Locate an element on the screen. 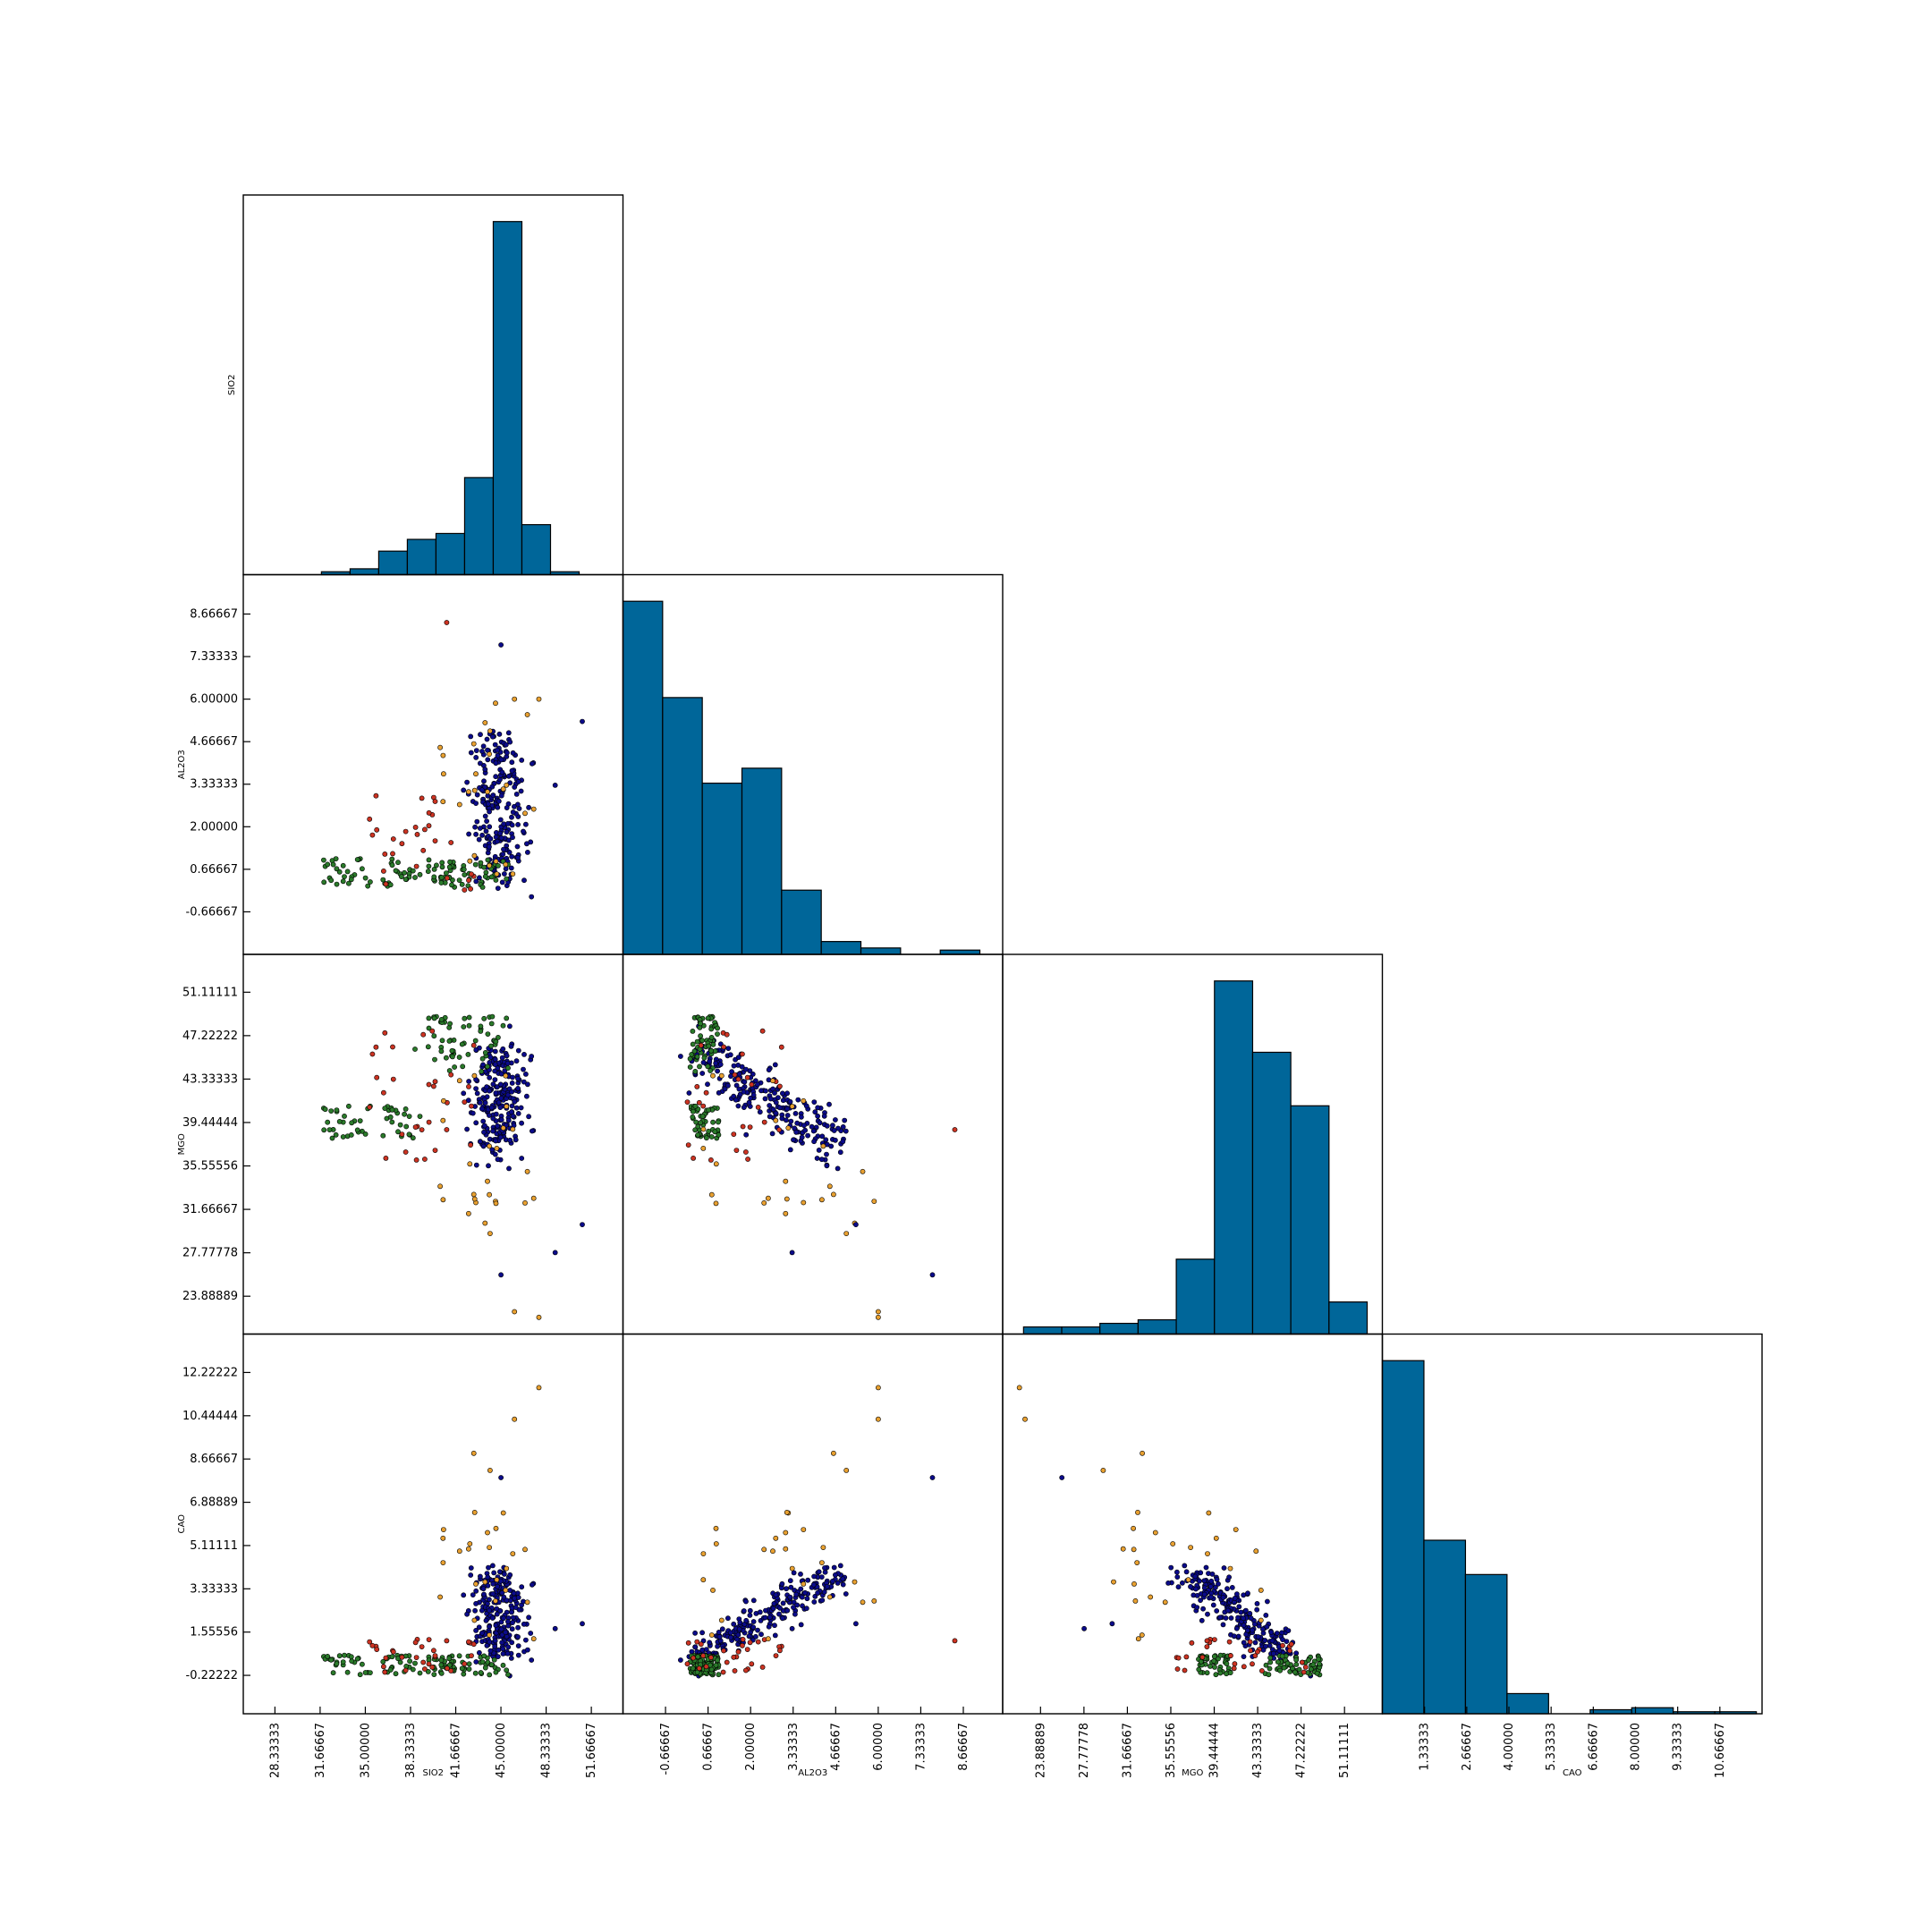  ytick-label-cao-4: 6.88889 is located at coordinates (214, 1503).